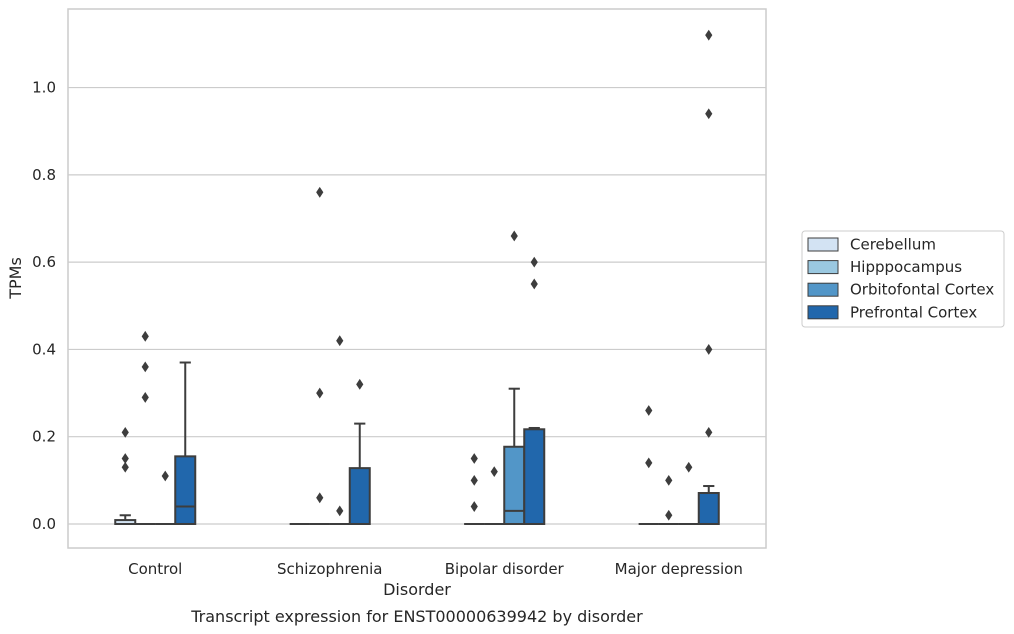 This screenshot has height=634, width=1014. What do you see at coordinates (44, 306) in the screenshot?
I see `y-tick-labels: 0.0 0.2 0.4 0.6 0.8 1.0` at bounding box center [44, 306].